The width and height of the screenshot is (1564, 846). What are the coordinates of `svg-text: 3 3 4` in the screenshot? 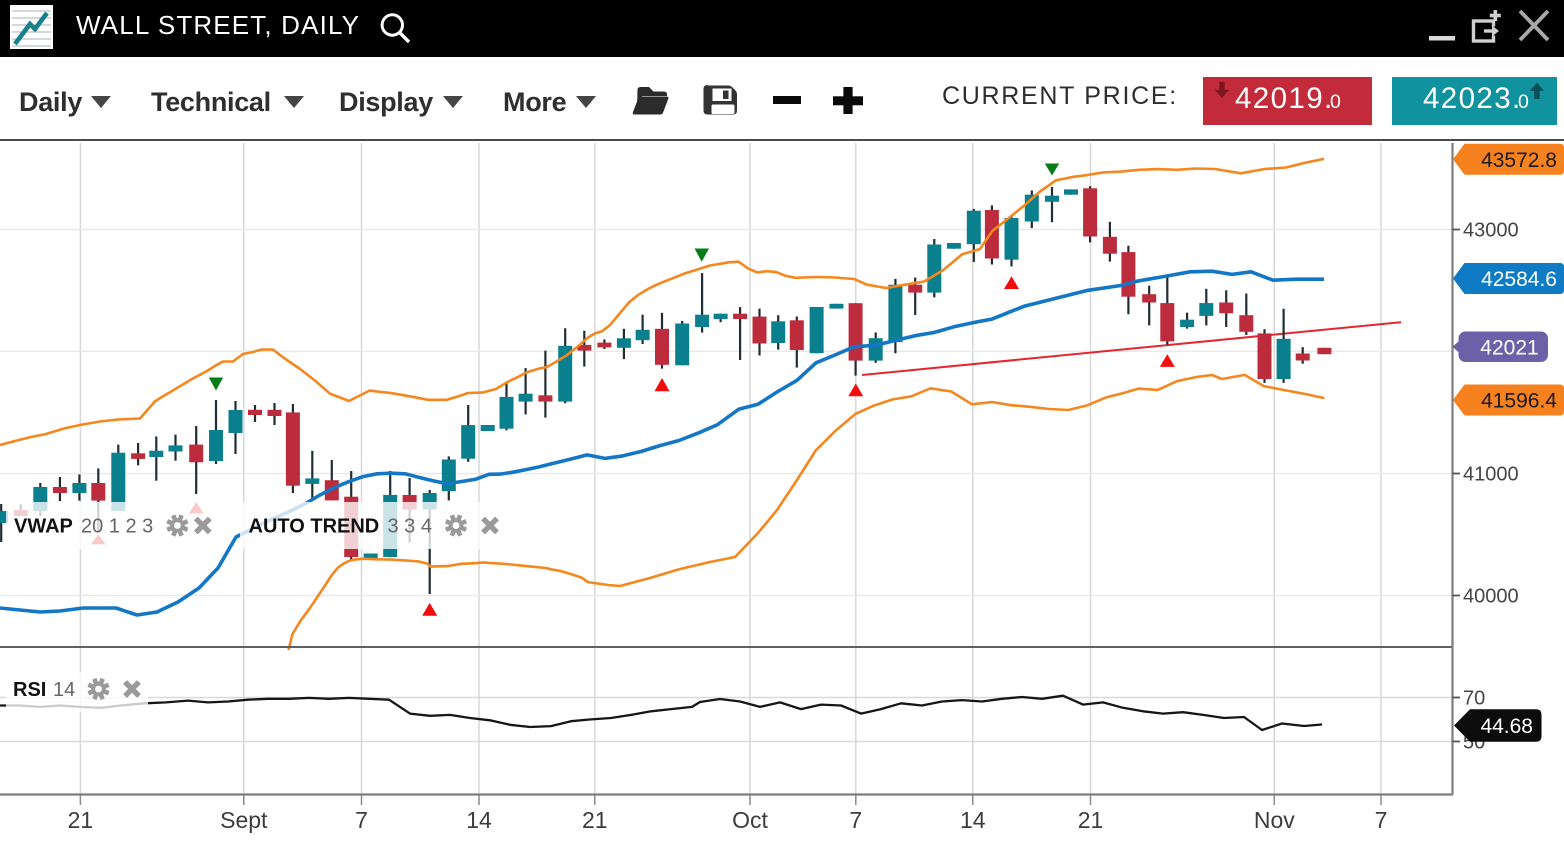 It's located at (410, 527).